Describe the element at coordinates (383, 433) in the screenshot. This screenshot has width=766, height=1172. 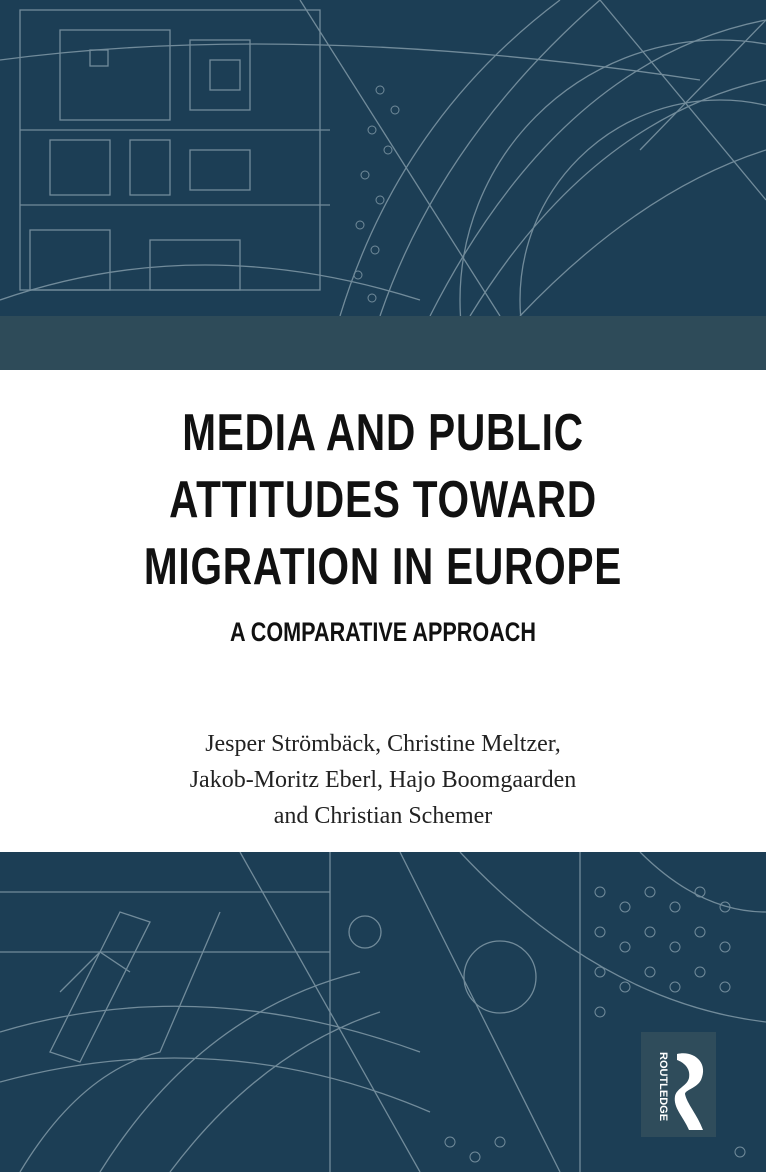
I see `title-line: MEDIA AND PUBLIC` at that location.